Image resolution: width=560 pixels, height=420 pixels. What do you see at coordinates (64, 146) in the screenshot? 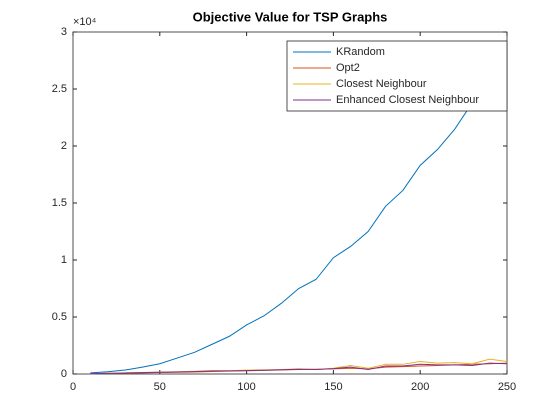
I see `y-tick-label: 2` at bounding box center [64, 146].